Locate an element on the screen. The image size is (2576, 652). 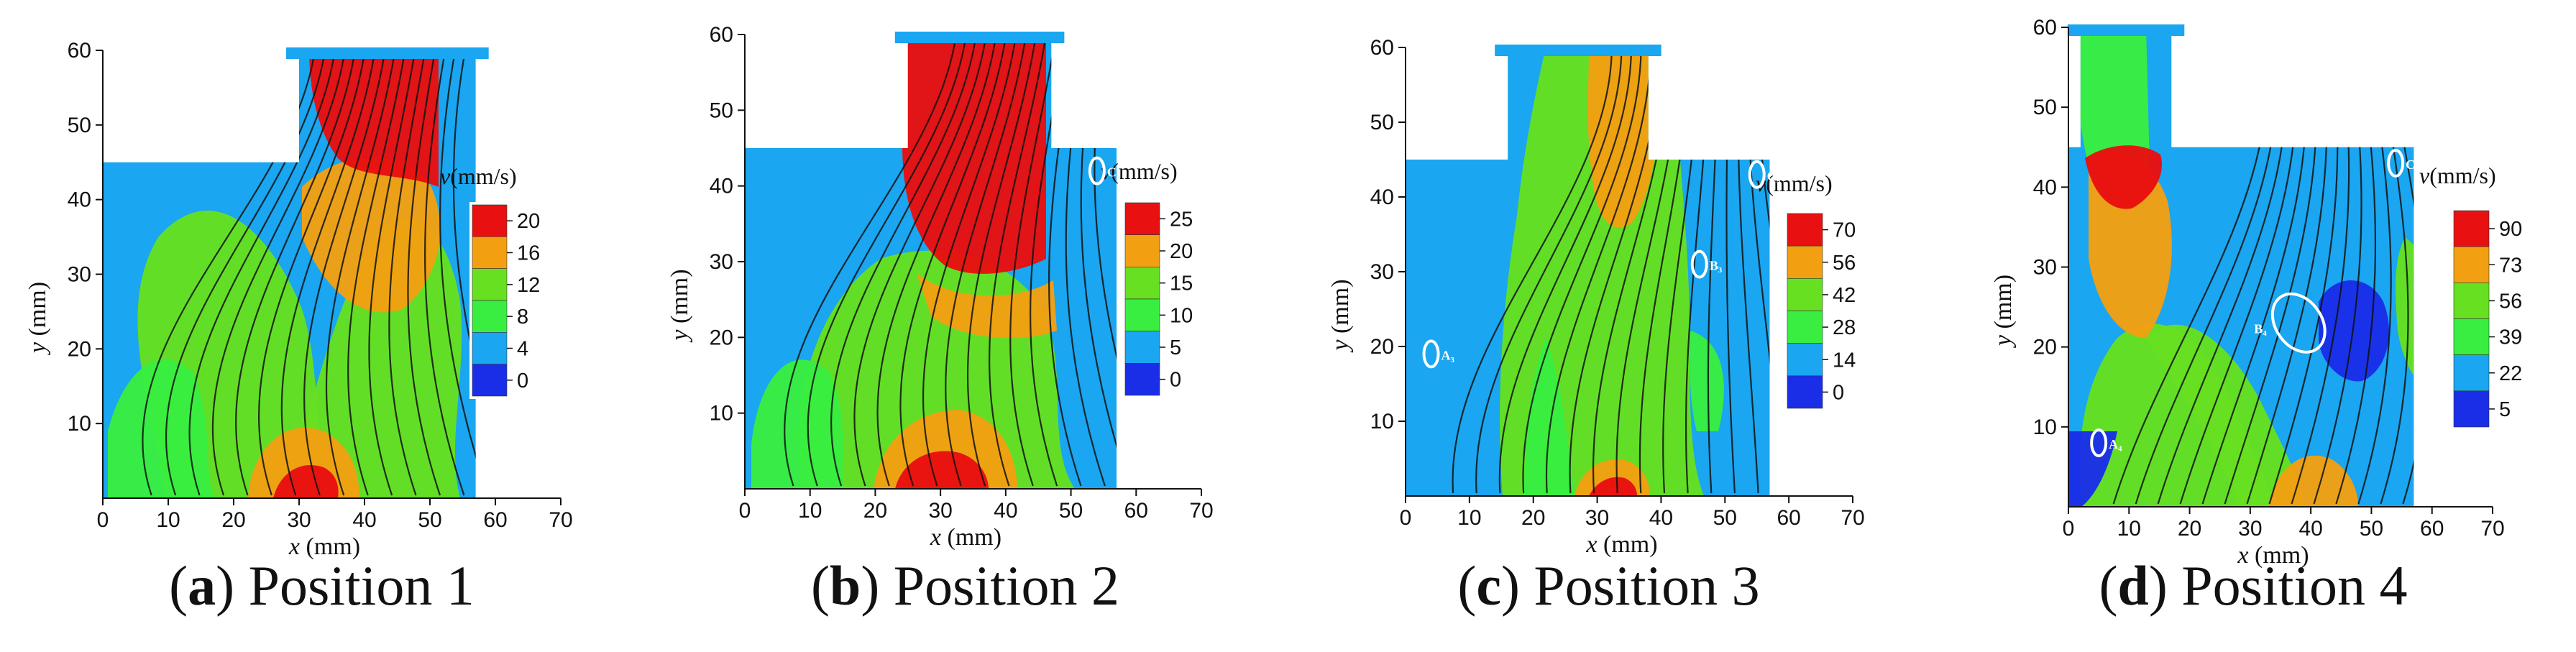
colorbar-title: v(mm/s) is located at coordinates (2457, 175).